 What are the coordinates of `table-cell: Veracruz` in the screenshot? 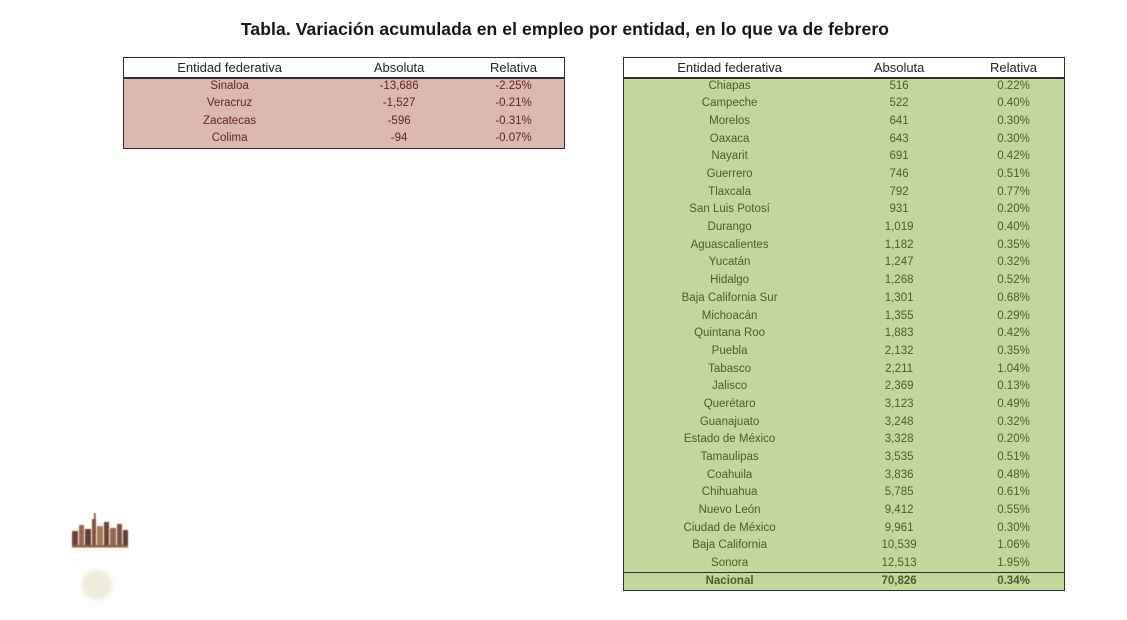 It's located at (229, 104).